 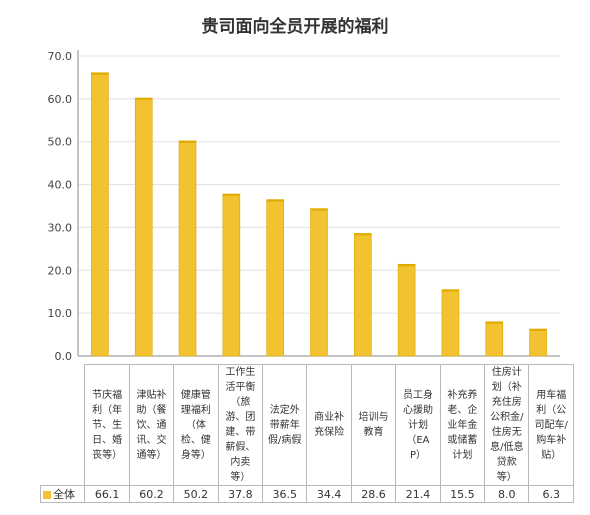 I want to click on value-cell: 28.6, so click(x=373, y=494).